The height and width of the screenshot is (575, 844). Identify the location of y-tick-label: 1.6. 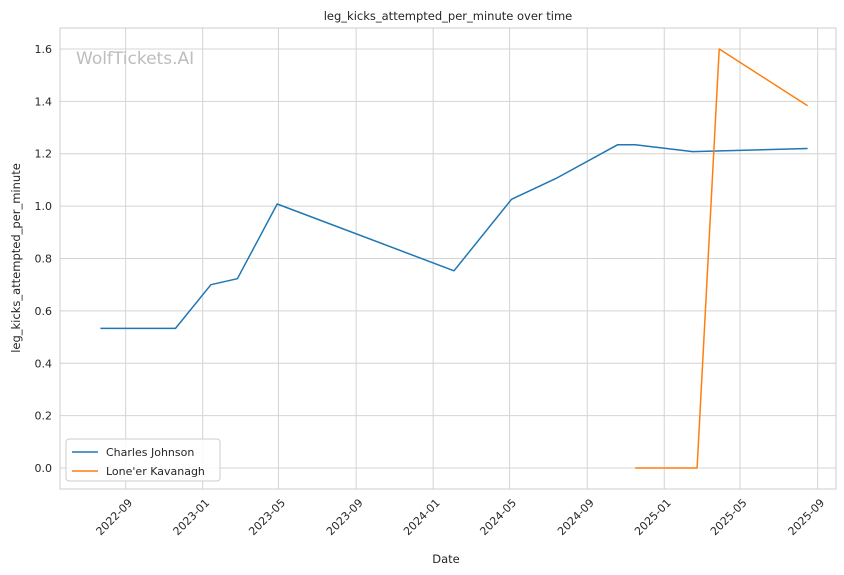
(44, 49).